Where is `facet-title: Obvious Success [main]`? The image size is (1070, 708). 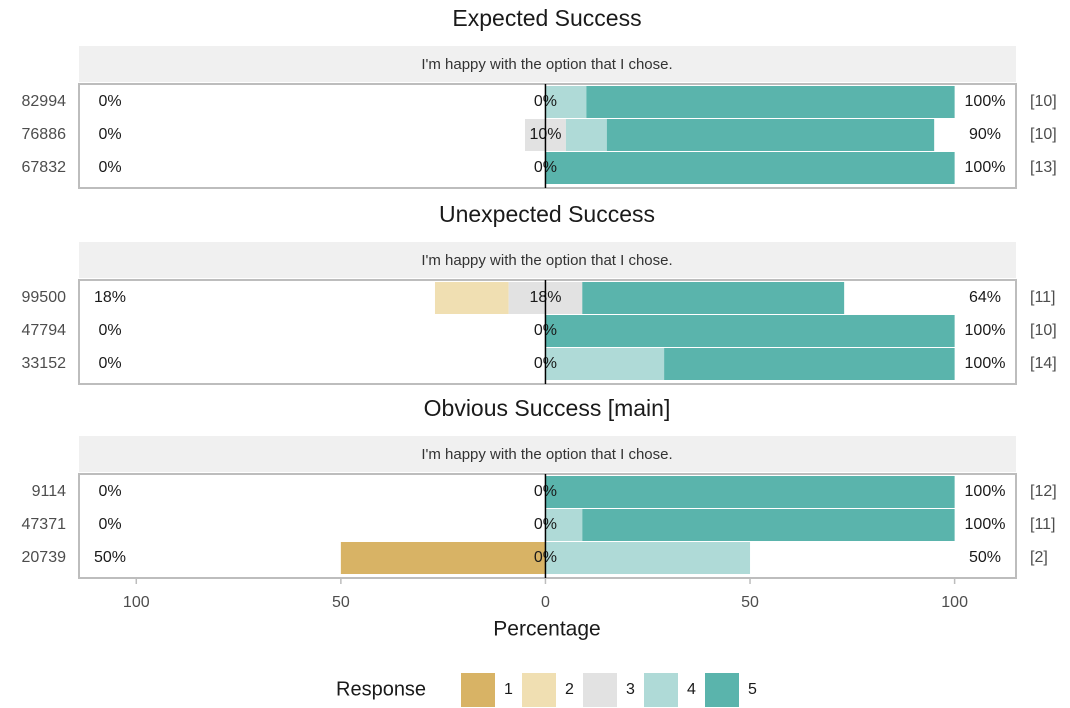 facet-title: Obvious Success [main] is located at coordinates (547, 408).